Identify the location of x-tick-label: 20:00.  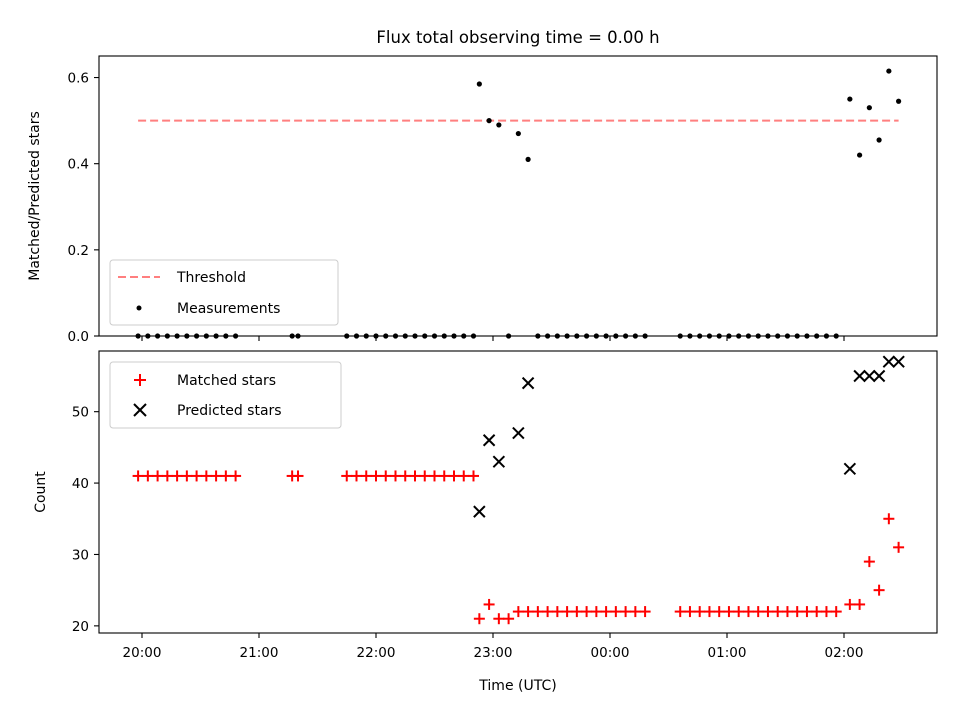
(142, 653).